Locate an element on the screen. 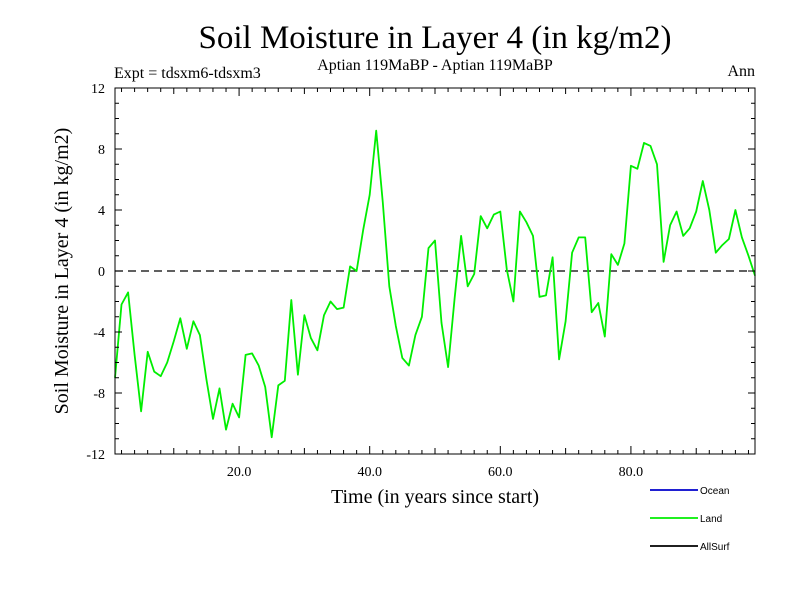 The height and width of the screenshot is (600, 800). chart-subtitle-period: Aptian 119MaBP - Aptian 119MaBP is located at coordinates (435, 65).